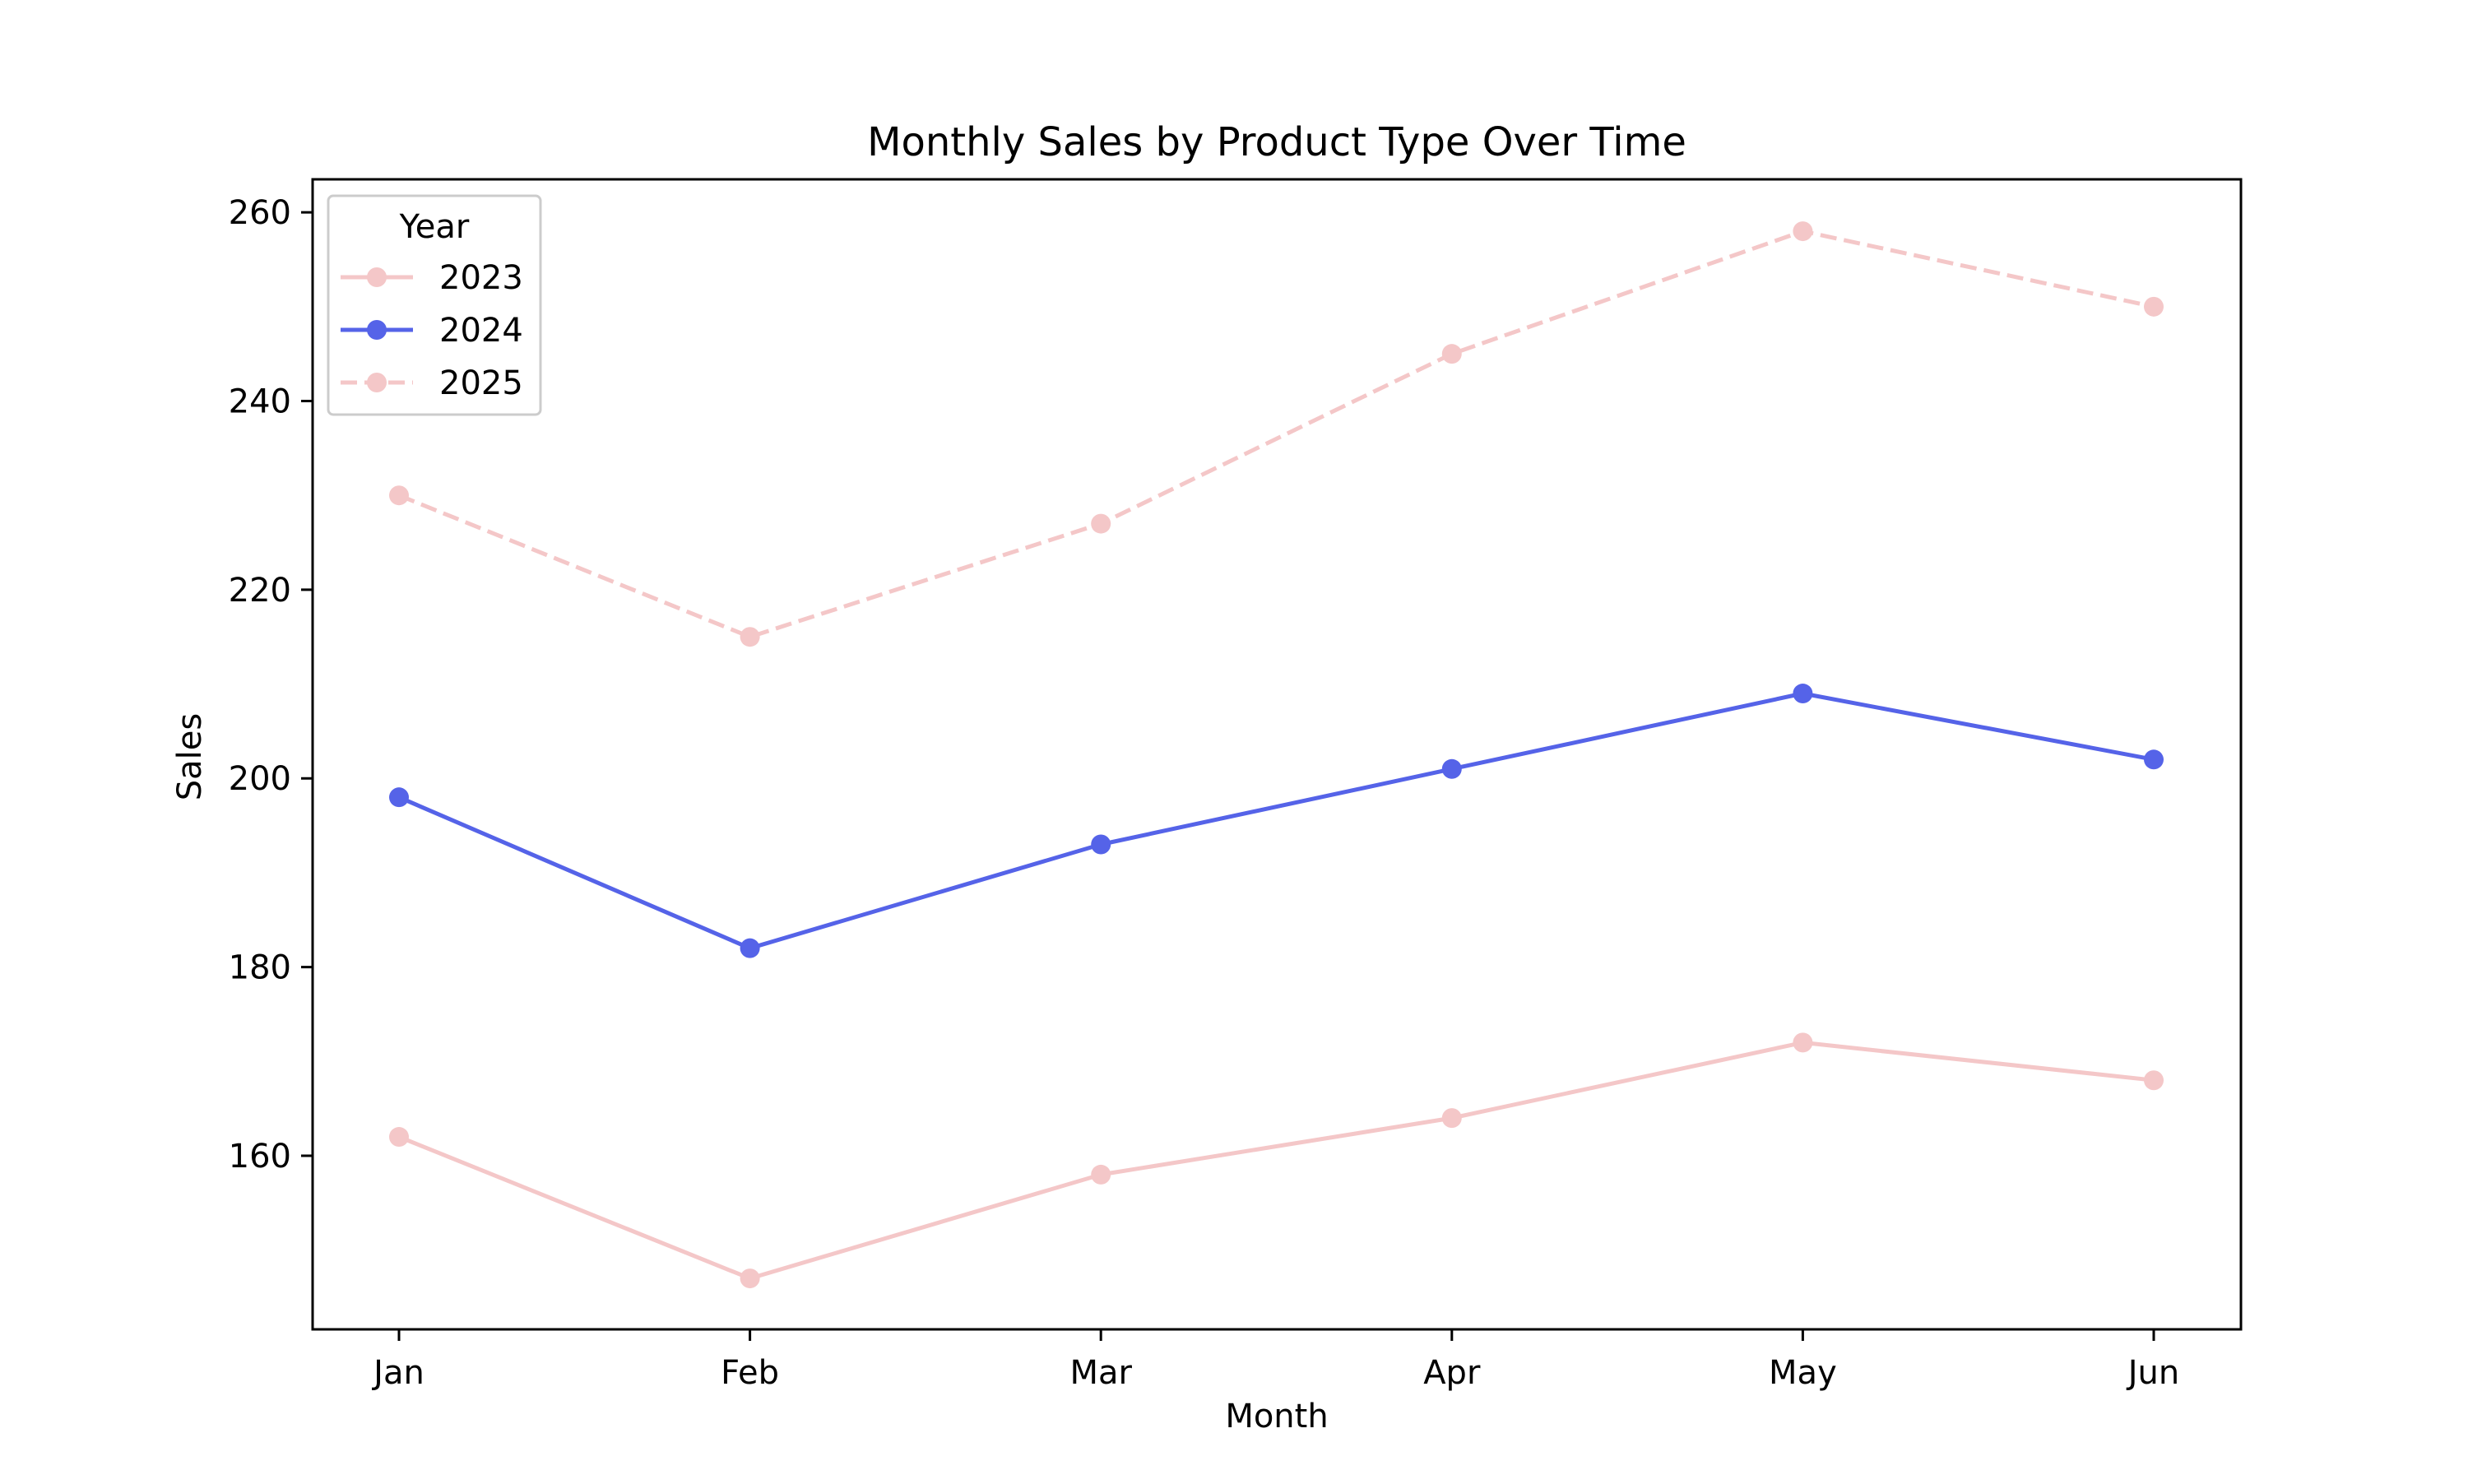 The height and width of the screenshot is (1484, 2468). What do you see at coordinates (1276, 142) in the screenshot?
I see `chart-title: Monthly Sales by Product Type Over Time` at bounding box center [1276, 142].